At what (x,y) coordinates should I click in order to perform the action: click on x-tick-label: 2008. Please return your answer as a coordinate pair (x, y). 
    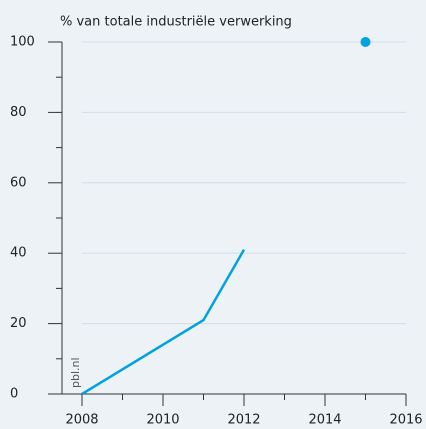
    Looking at the image, I should click on (81, 420).